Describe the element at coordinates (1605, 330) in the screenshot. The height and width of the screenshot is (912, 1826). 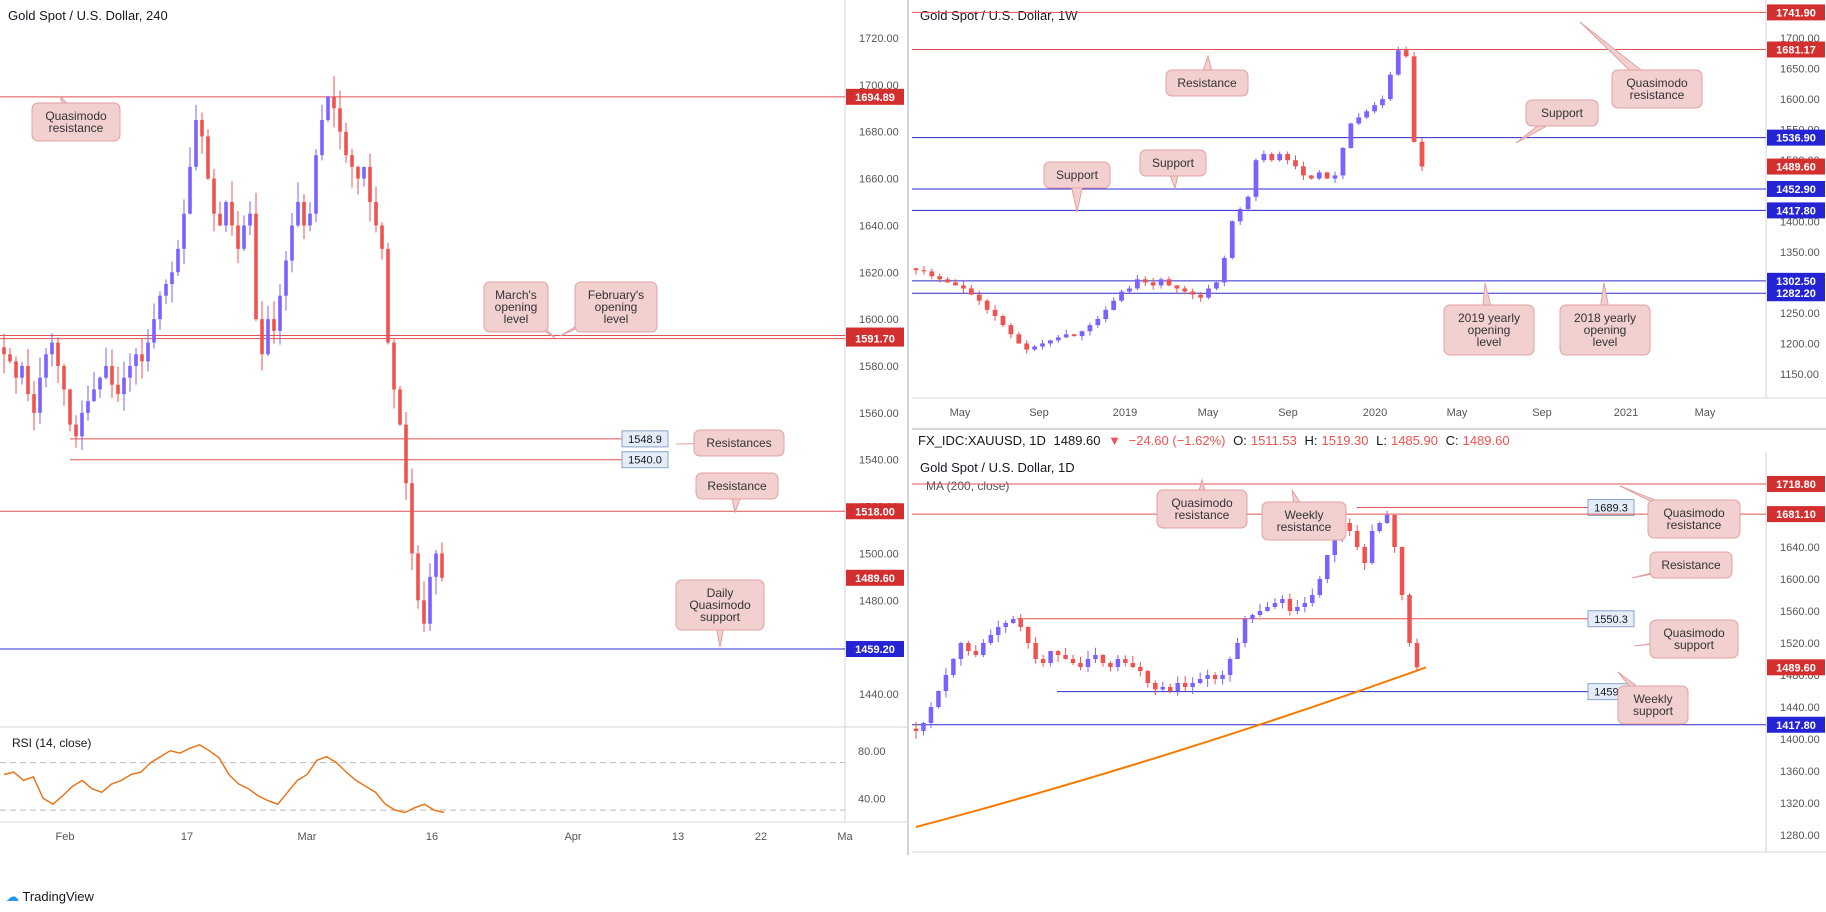
I see `callout-text: opening` at that location.